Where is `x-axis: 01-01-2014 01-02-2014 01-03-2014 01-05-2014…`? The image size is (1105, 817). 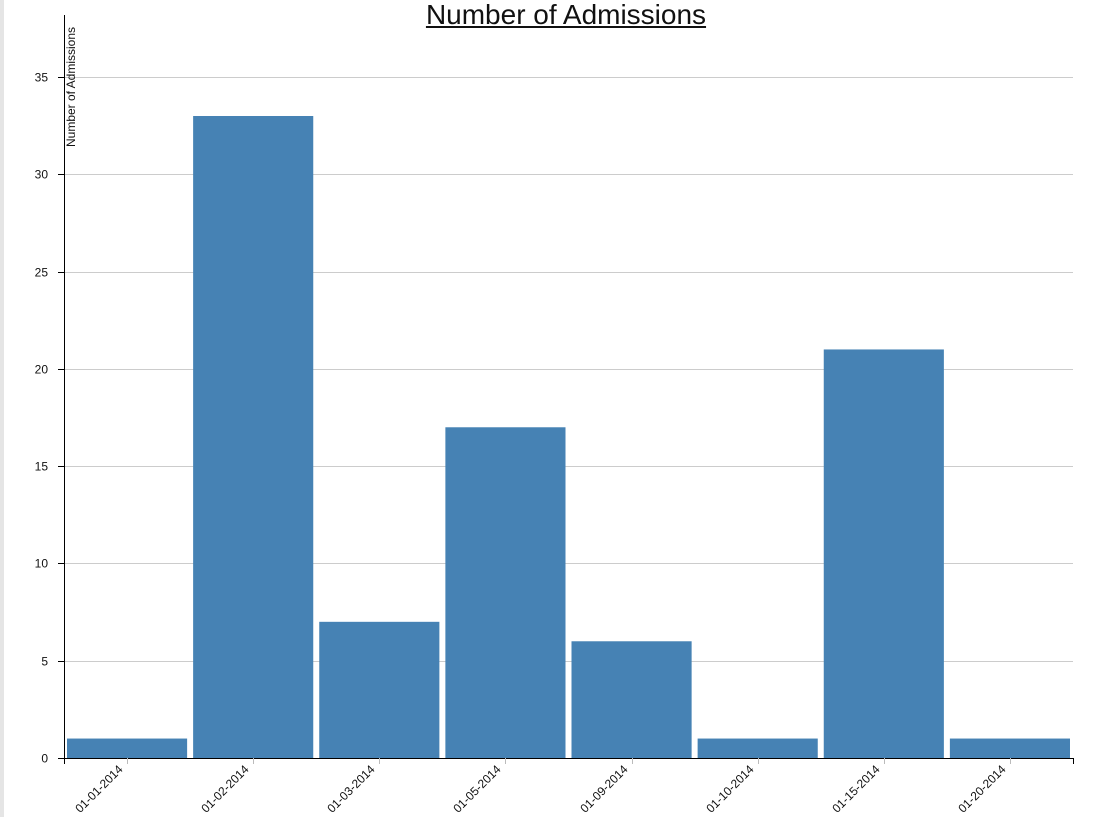
x-axis: 01-01-2014 01-02-2014 01-03-2014 01-05-2014… is located at coordinates (569, 787).